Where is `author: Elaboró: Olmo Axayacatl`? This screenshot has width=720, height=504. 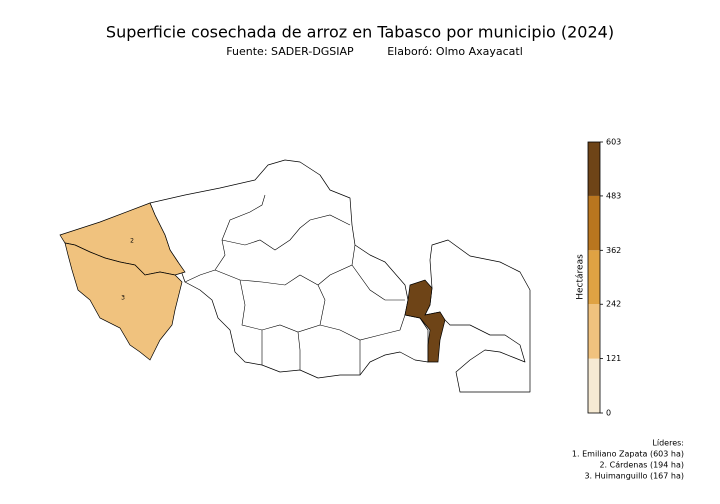
author: Elaboró: Olmo Axayacatl is located at coordinates (455, 51).